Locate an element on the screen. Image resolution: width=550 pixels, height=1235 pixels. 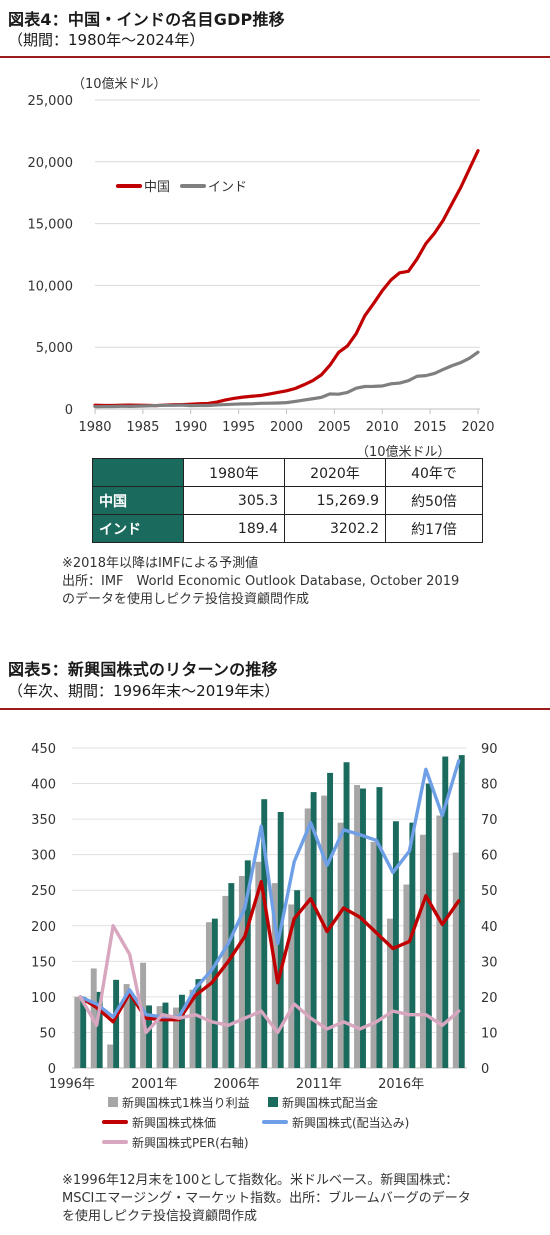
y-tick-label: 25,000 is located at coordinates (51, 101).